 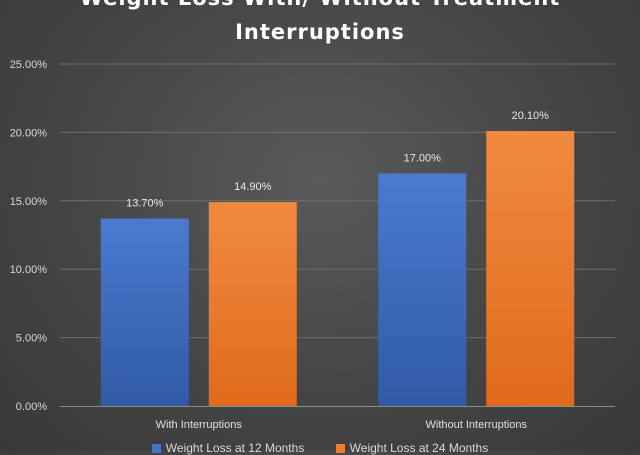 I want to click on chart-title-line-1: Weight Loss With/ Without Treatment, so click(x=320, y=5).